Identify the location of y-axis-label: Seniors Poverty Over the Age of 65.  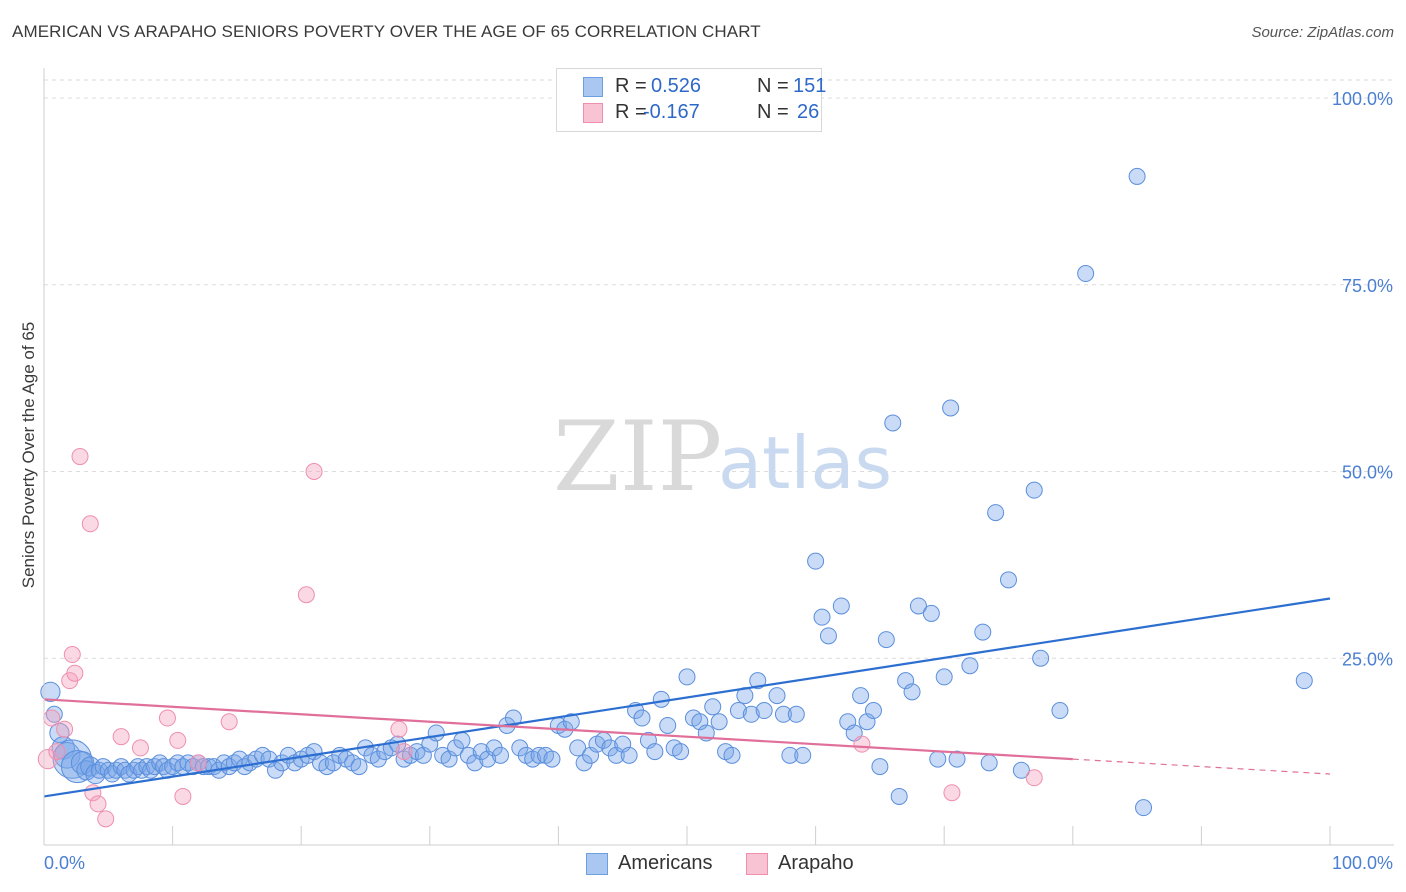
(28, 455).